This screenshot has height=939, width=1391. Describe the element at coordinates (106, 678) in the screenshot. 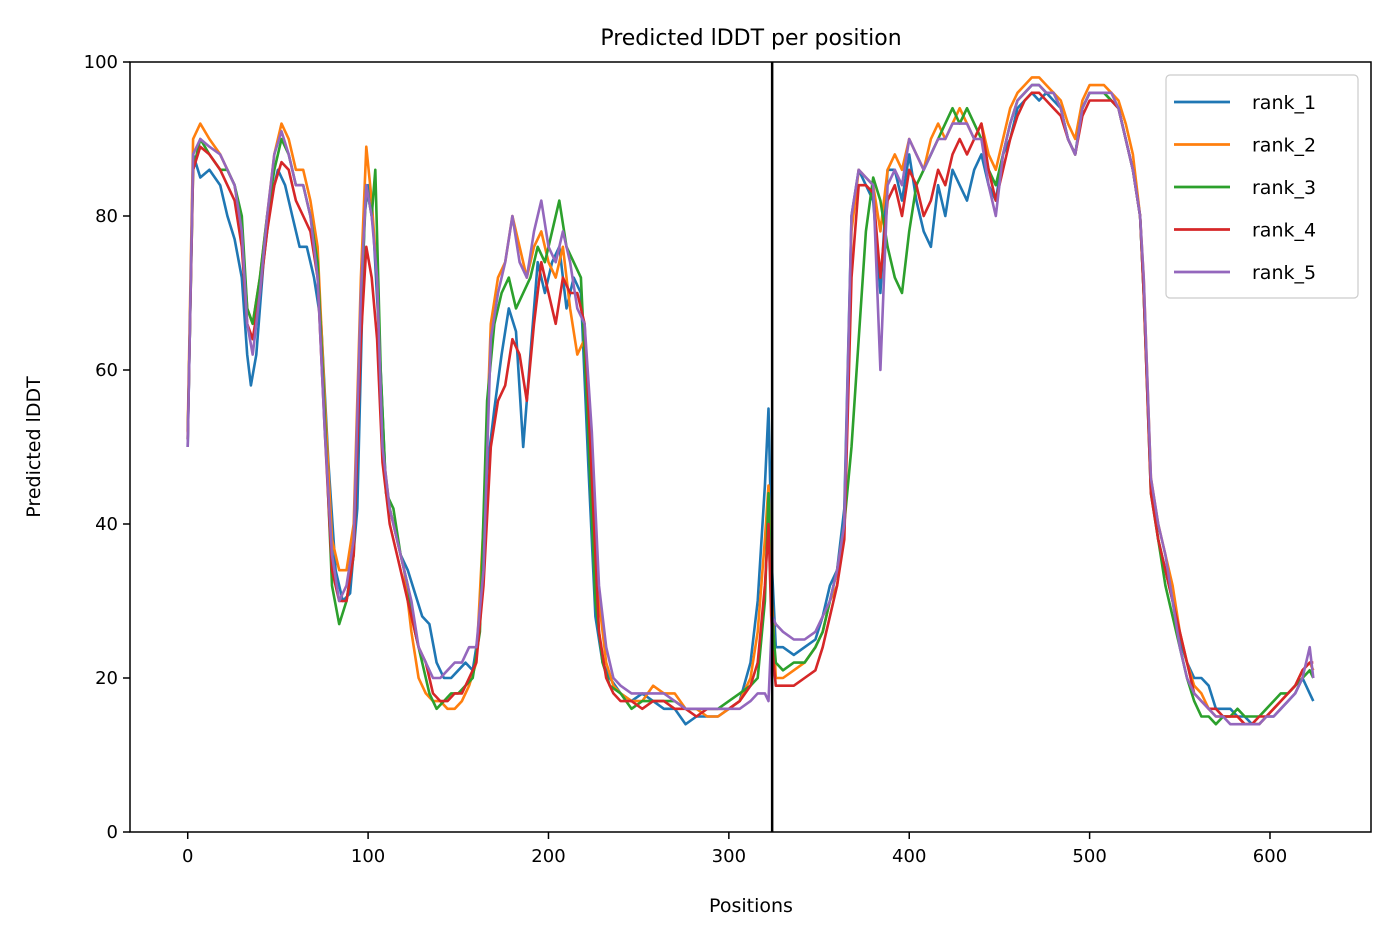

I see `y-tick-label: 20` at that location.